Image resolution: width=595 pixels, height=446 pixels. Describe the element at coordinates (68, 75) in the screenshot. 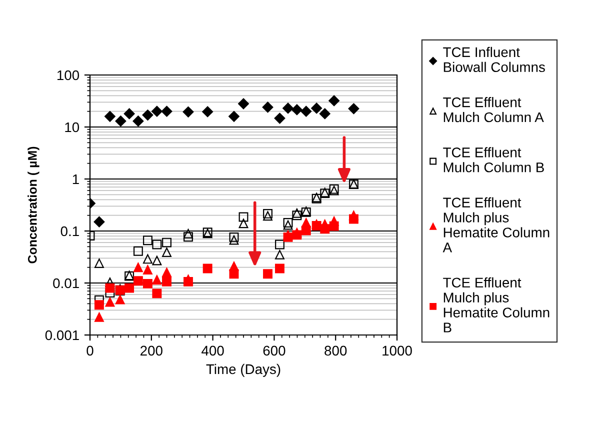

I see `y-tick-label: 100` at that location.